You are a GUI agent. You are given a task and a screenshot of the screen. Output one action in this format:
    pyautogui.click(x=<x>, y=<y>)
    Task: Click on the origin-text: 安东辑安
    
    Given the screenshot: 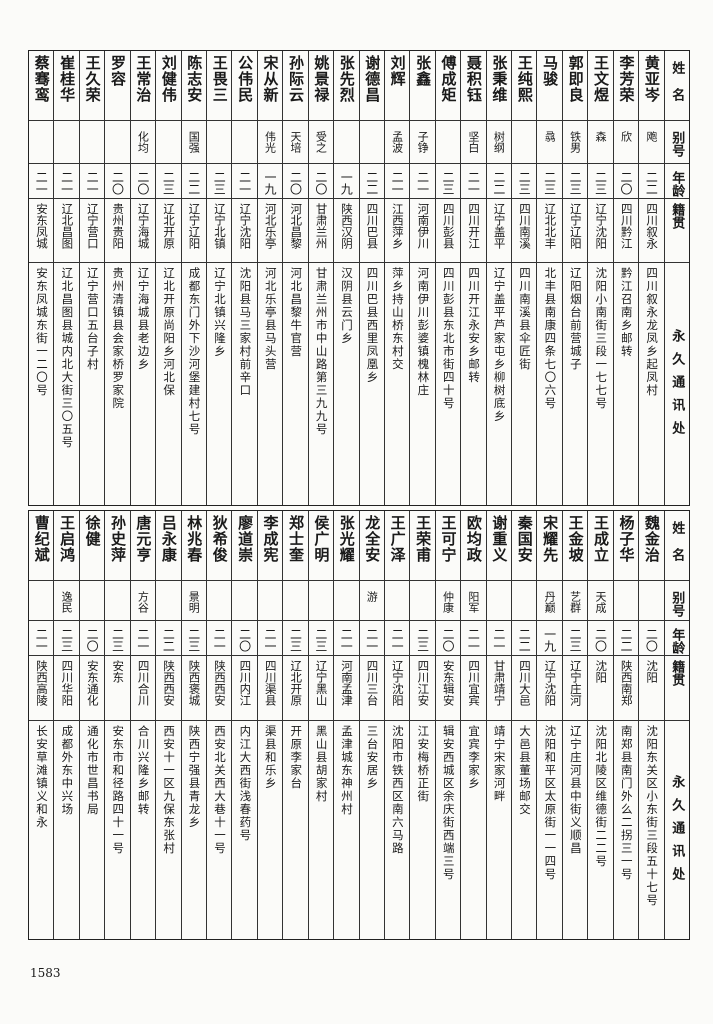 What is the action you would take?
    pyautogui.click(x=448, y=683)
    